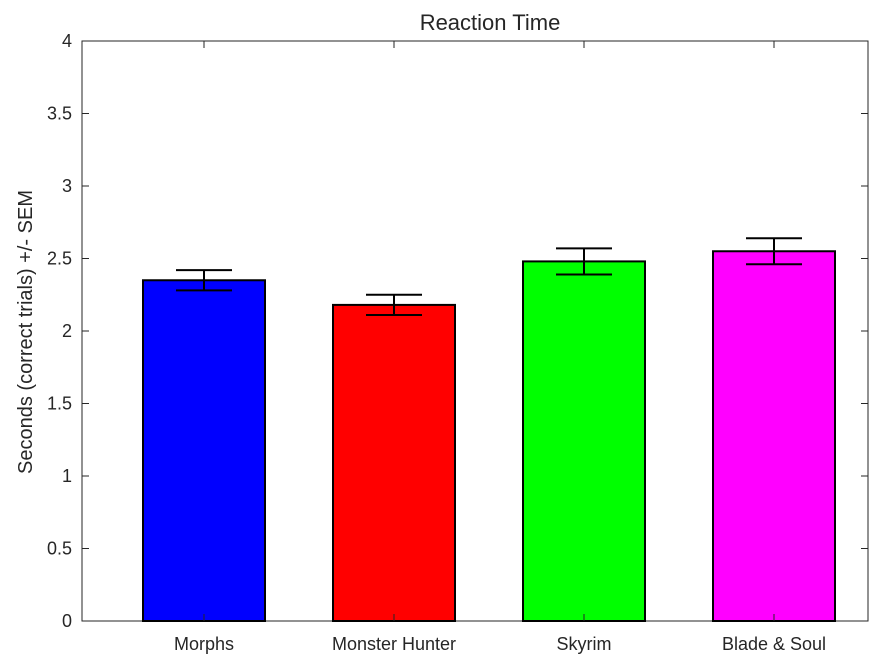 The height and width of the screenshot is (658, 890). What do you see at coordinates (584, 644) in the screenshot?
I see `x-tick-label: Skyrim` at bounding box center [584, 644].